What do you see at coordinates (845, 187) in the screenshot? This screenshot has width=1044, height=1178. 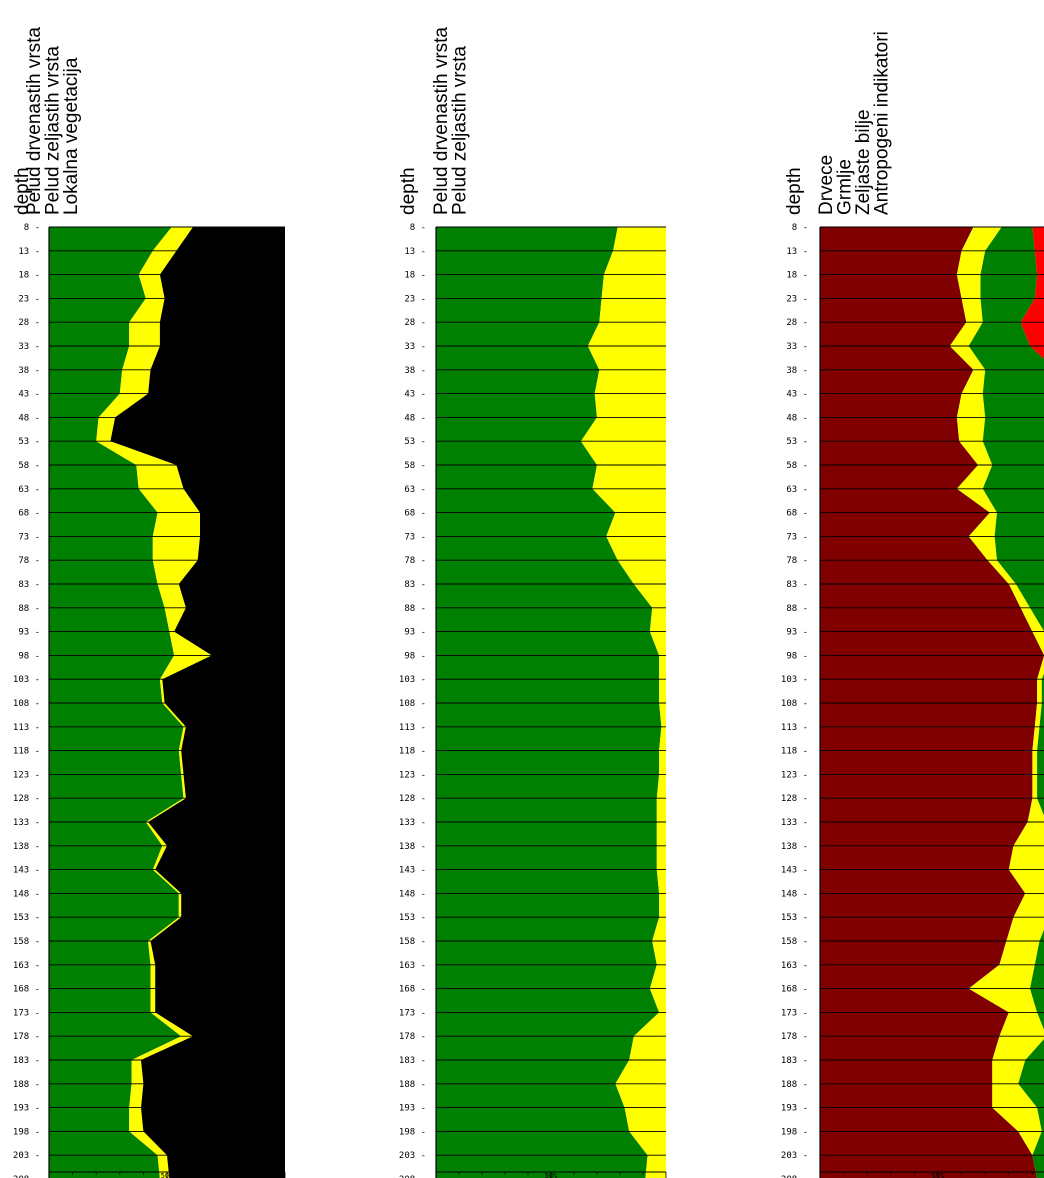 I see `series-label: Grmlje` at bounding box center [845, 187].